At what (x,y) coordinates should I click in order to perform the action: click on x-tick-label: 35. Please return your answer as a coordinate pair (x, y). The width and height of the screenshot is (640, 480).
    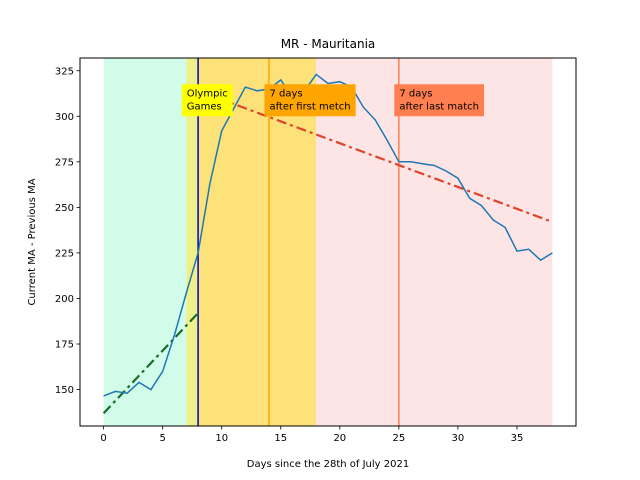
    Looking at the image, I should click on (517, 438).